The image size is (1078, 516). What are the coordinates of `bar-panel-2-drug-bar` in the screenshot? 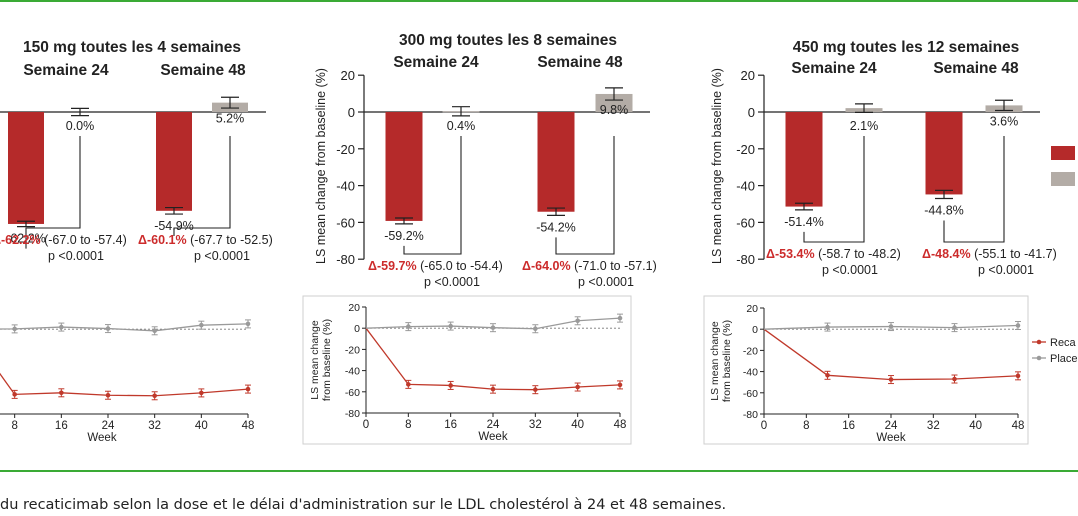 It's located at (556, 162).